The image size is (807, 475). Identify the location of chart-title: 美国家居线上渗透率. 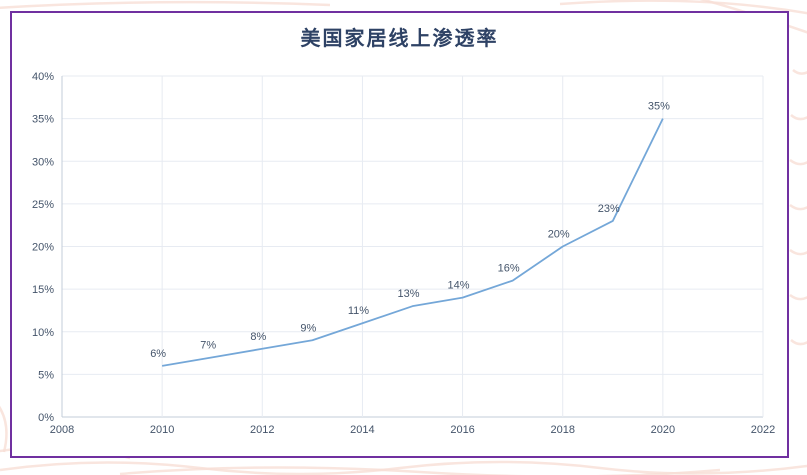
(399, 38).